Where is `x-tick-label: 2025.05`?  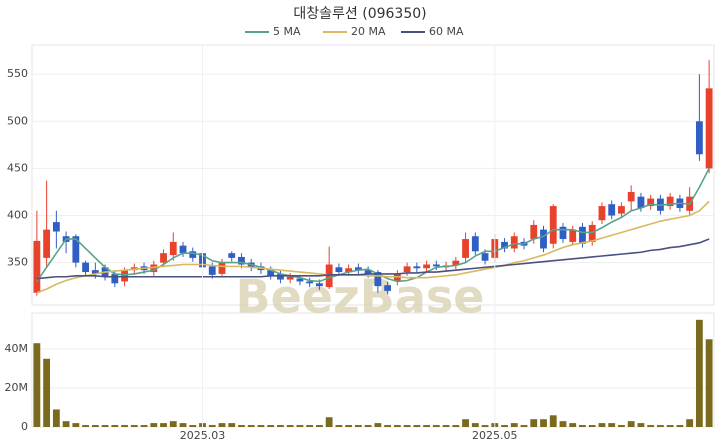
x-tick-label: 2025.05 is located at coordinates (495, 435).